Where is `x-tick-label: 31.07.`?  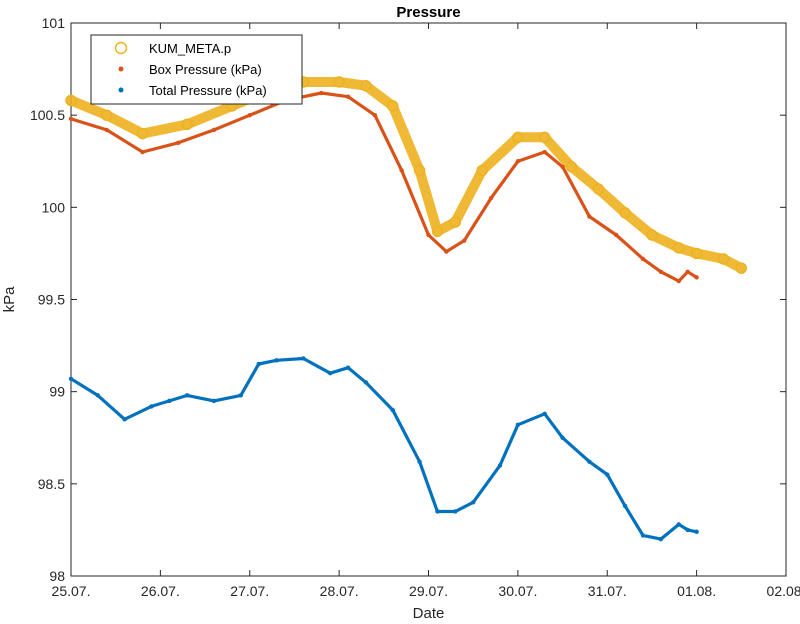 x-tick-label: 31.07. is located at coordinates (607, 591).